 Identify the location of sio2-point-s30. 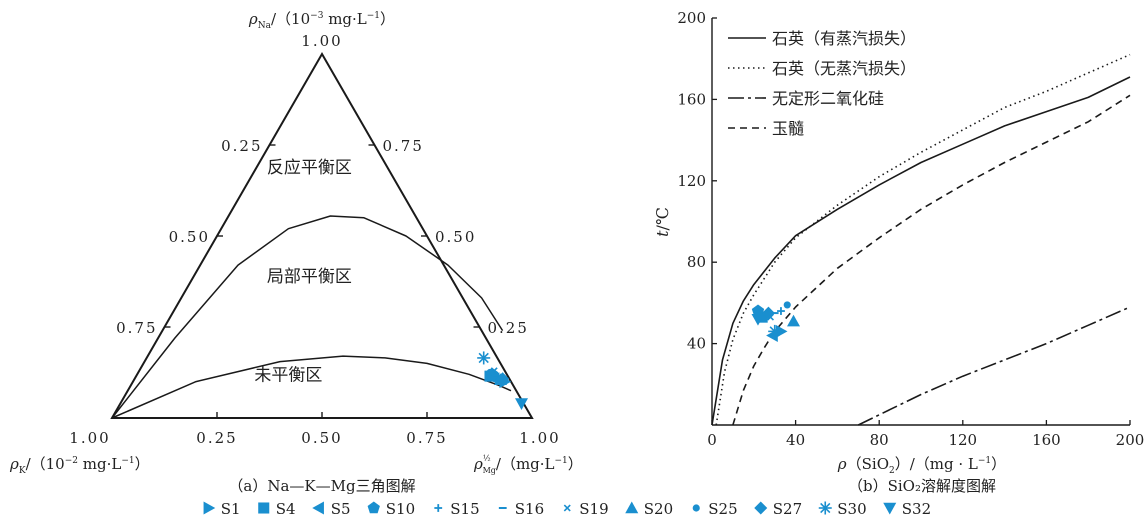
(775, 331).